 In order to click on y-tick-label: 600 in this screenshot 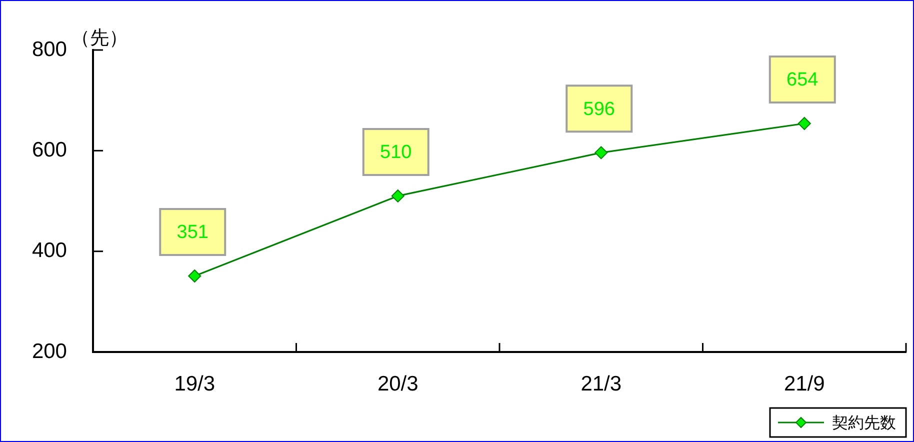, I will do `click(49, 150)`.